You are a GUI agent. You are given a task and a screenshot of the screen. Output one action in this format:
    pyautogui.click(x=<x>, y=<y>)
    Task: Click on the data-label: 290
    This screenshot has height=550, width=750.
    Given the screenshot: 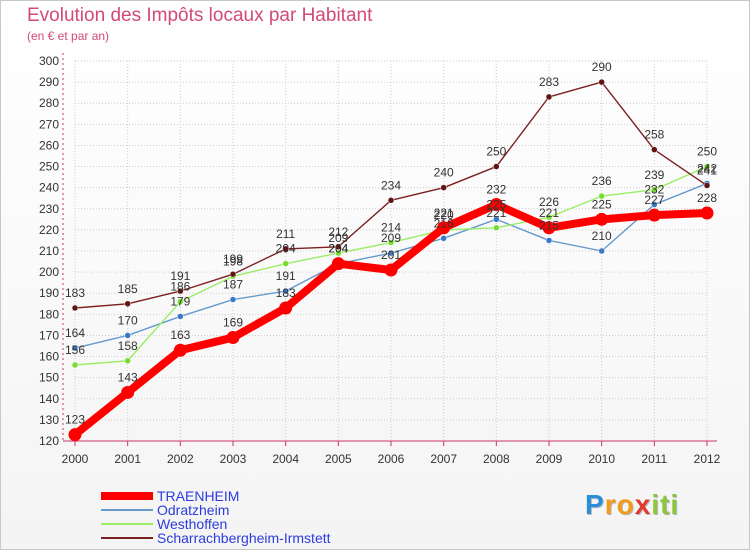 What is the action you would take?
    pyautogui.click(x=602, y=67)
    